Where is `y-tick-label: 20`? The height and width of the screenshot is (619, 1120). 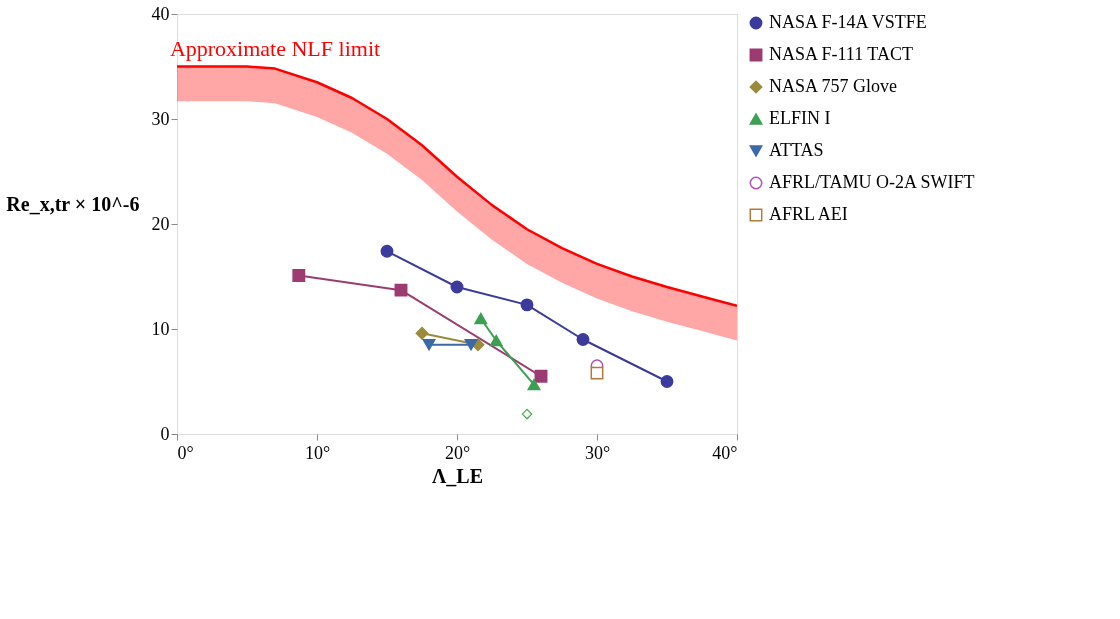
y-tick-label: 20 is located at coordinates (160, 223).